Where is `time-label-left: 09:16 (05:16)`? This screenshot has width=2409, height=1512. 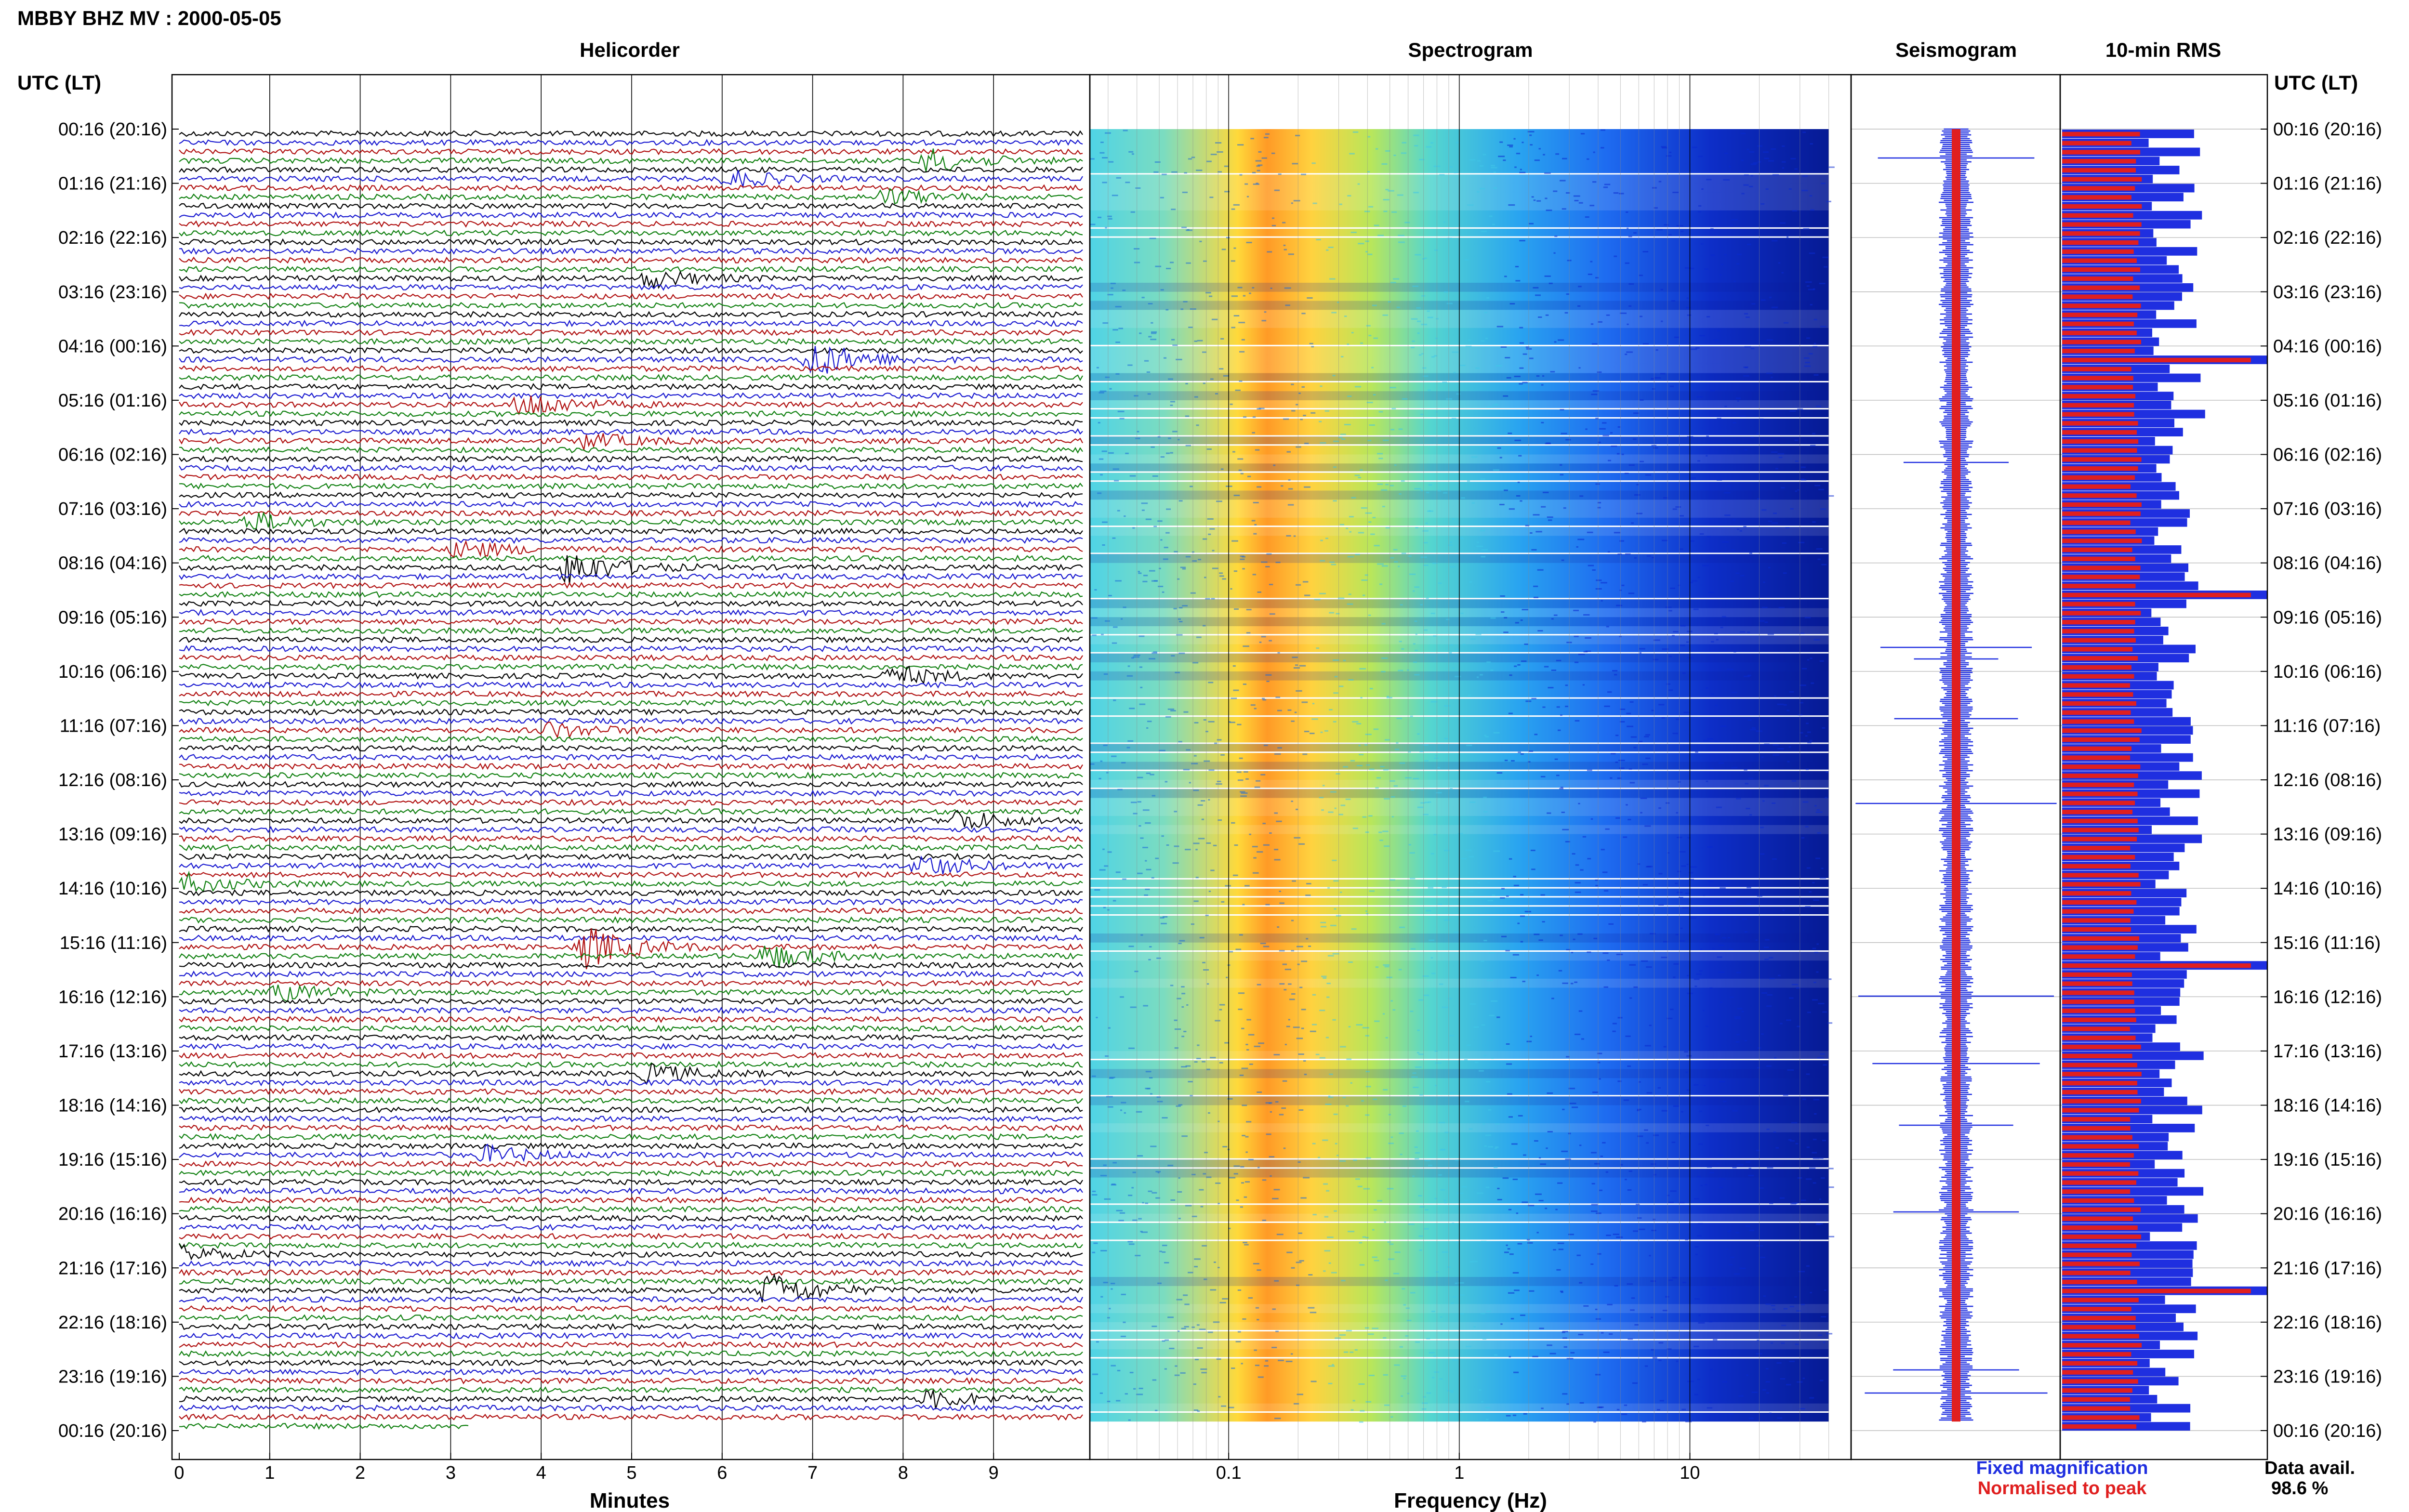
time-label-left: 09:16 (05:16) is located at coordinates (112, 617).